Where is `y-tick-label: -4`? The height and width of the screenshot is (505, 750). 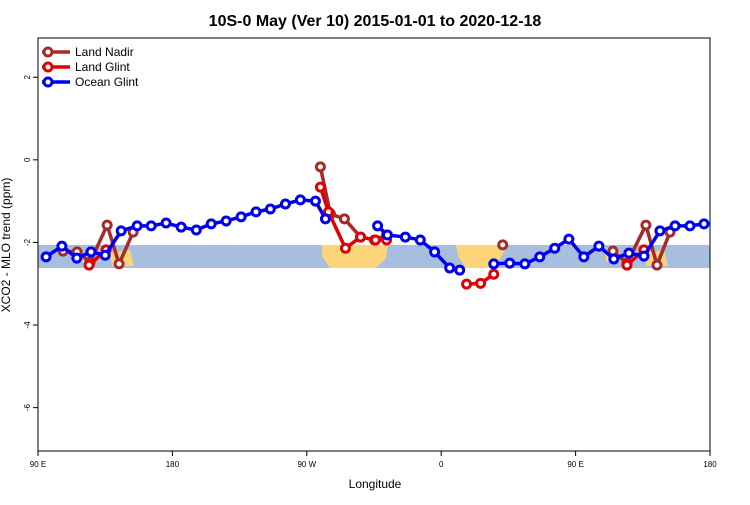 y-tick-label: -4 is located at coordinates (27, 325).